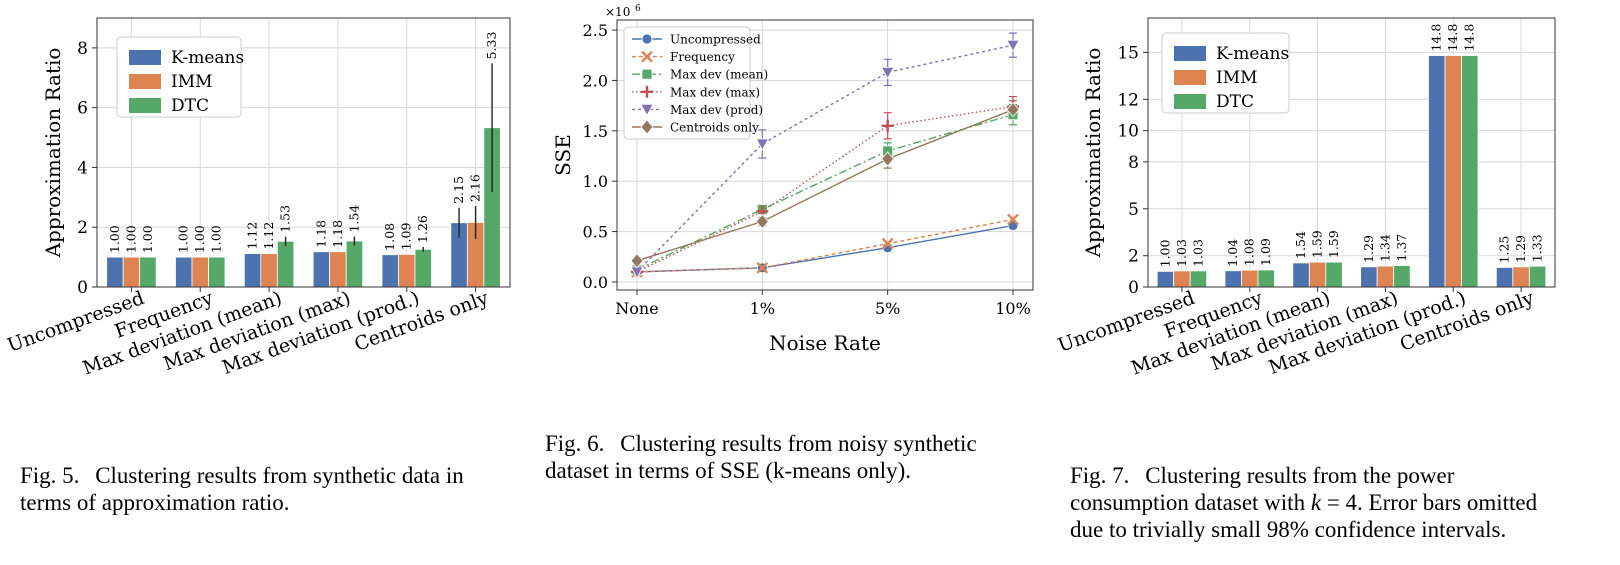  I want to click on fig6-x-tick-label: 10%, so click(1013, 308).